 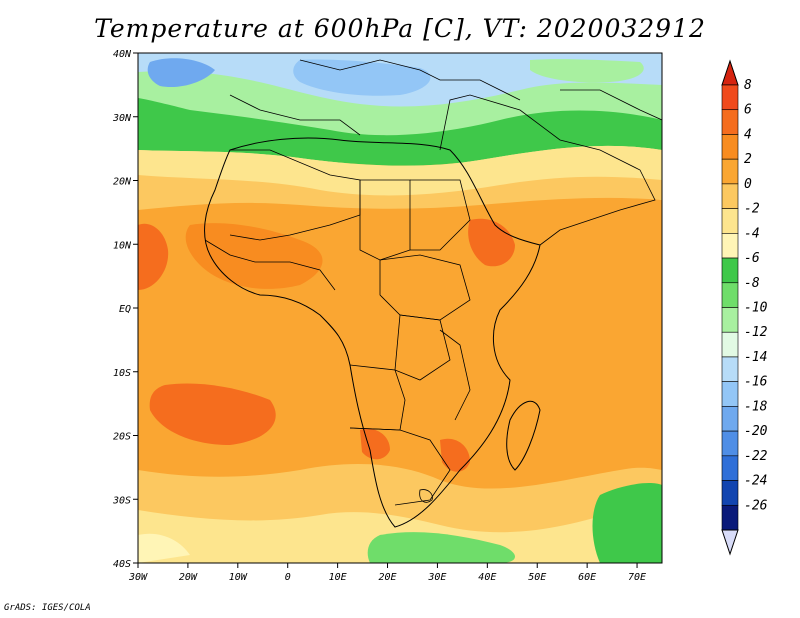 What do you see at coordinates (537, 577) in the screenshot?
I see `lon-tick-label: 50E` at bounding box center [537, 577].